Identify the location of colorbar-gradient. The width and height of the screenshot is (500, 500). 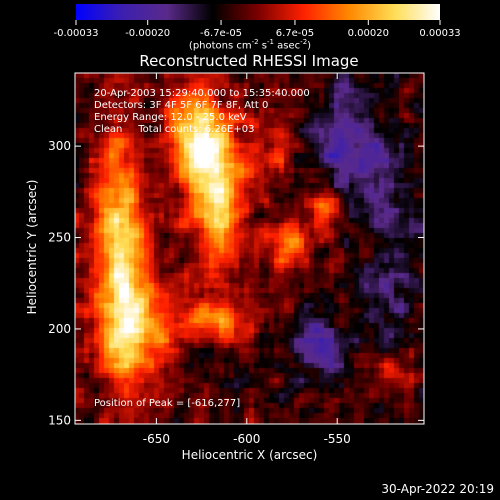
(258, 12).